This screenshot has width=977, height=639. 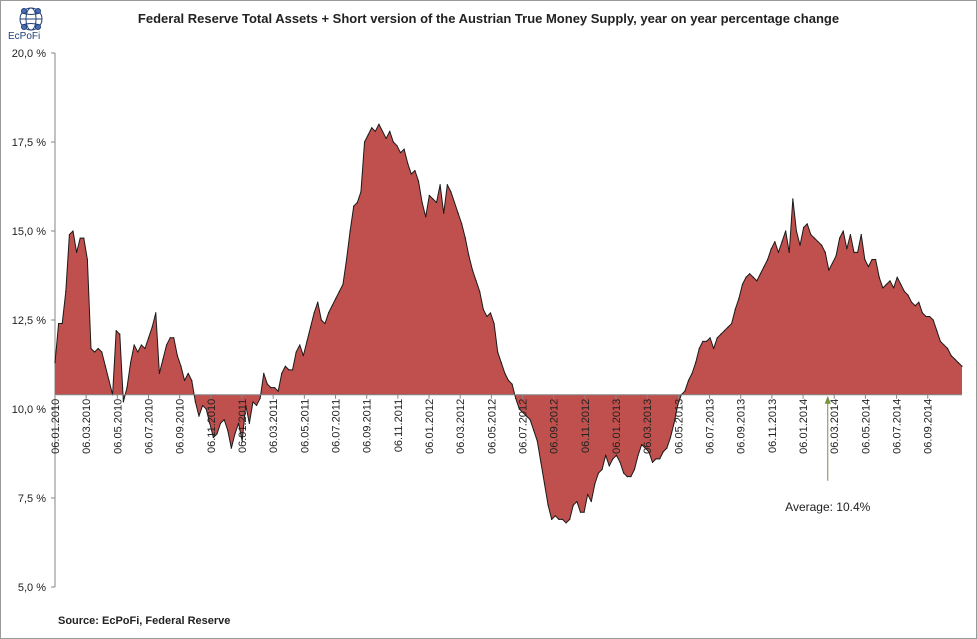 I want to click on x-tick-label: 06.03.2010, so click(x=87, y=426).